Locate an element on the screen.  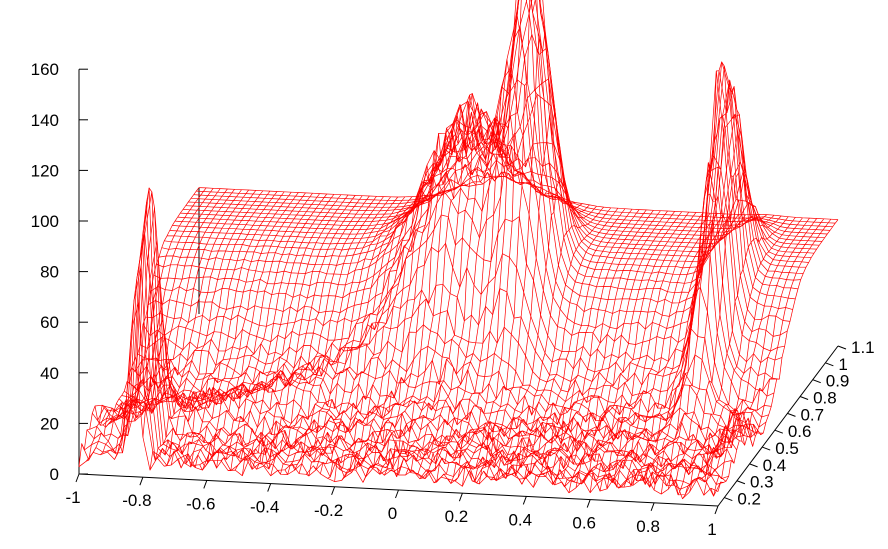
y-tick-label: 0.8 is located at coordinates (825, 398).